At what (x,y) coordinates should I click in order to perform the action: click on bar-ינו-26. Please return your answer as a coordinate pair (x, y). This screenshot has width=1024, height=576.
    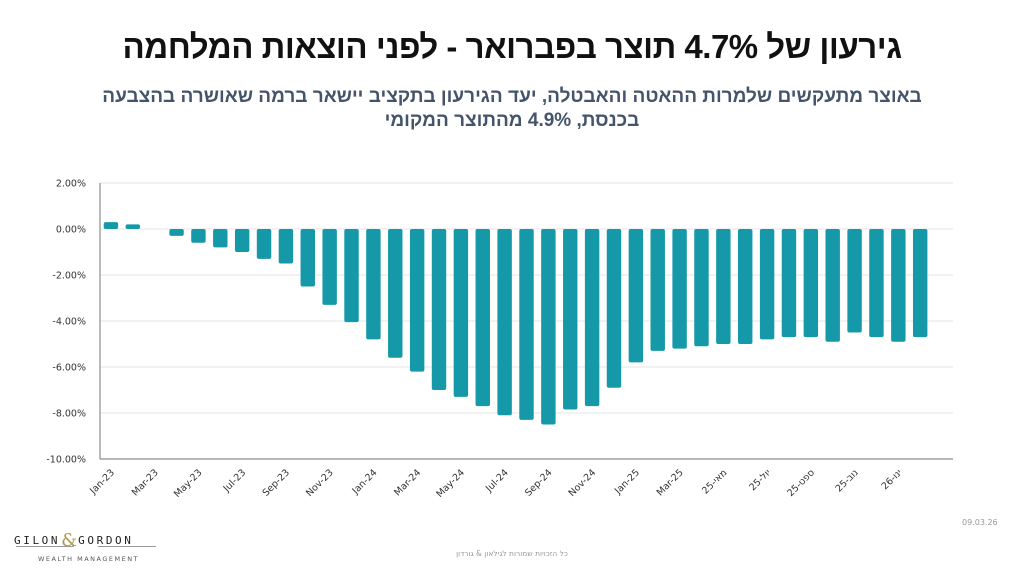
    Looking at the image, I should click on (898, 285).